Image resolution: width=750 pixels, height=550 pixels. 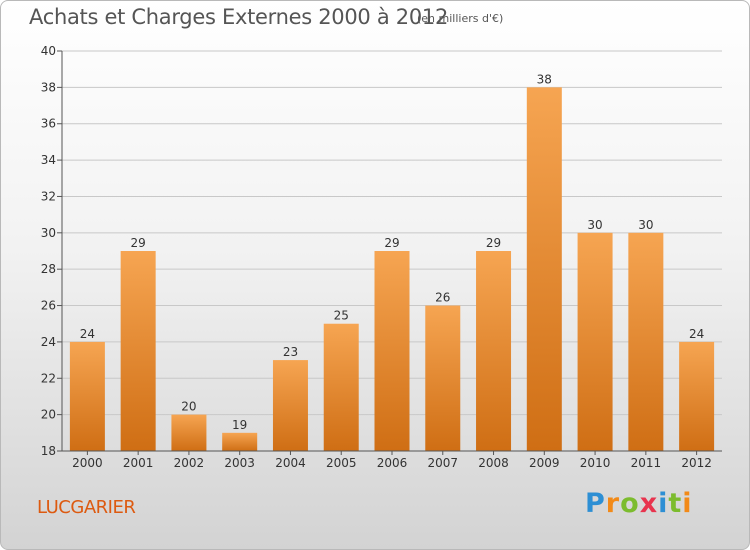 What do you see at coordinates (630, 503) in the screenshot?
I see `logo-letter: o` at bounding box center [630, 503].